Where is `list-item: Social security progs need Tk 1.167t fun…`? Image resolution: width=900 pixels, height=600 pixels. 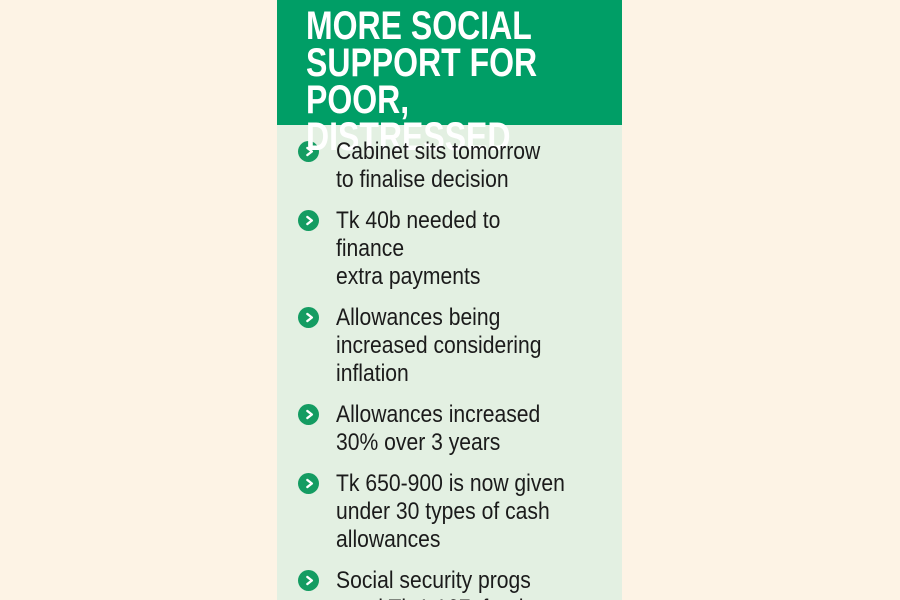 list-item: Social security progs need Tk 1.167t fun… is located at coordinates (451, 583).